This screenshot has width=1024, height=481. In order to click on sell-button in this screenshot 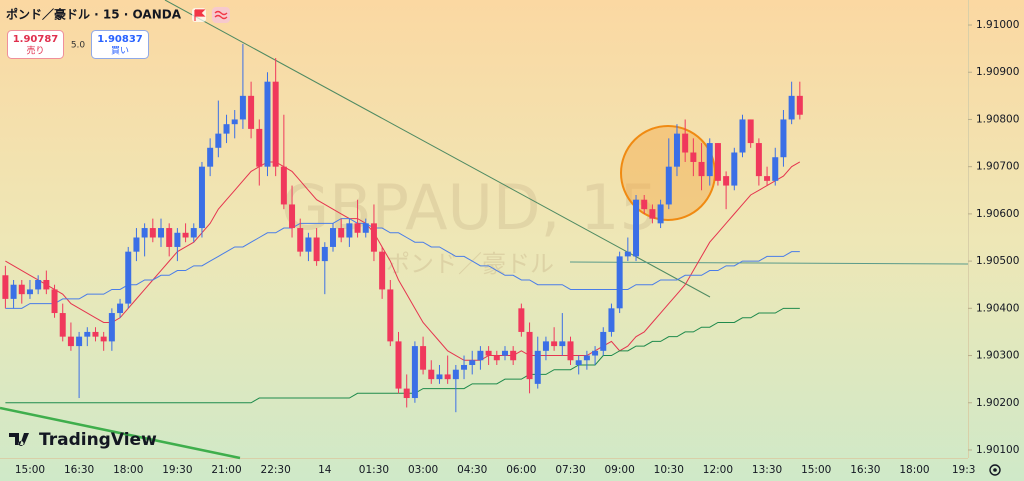, I will do `click(35, 44)`.